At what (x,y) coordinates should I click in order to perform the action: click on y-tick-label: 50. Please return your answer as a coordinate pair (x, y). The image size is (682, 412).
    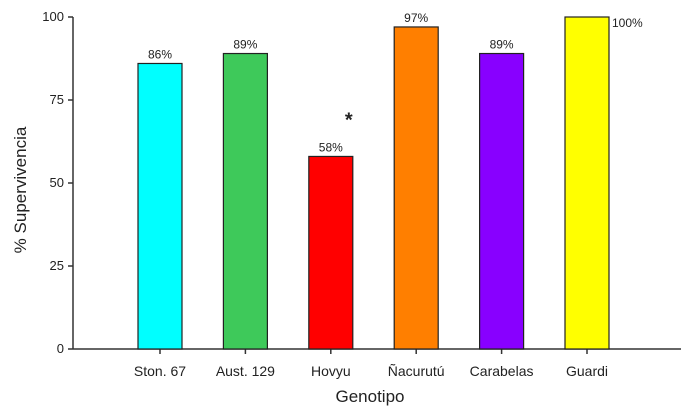
    Looking at the image, I should click on (57, 182).